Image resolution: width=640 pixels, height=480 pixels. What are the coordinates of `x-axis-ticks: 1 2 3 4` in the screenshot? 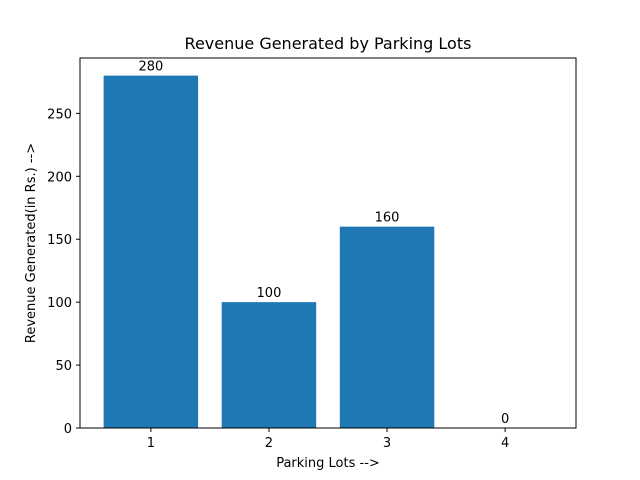 It's located at (328, 439).